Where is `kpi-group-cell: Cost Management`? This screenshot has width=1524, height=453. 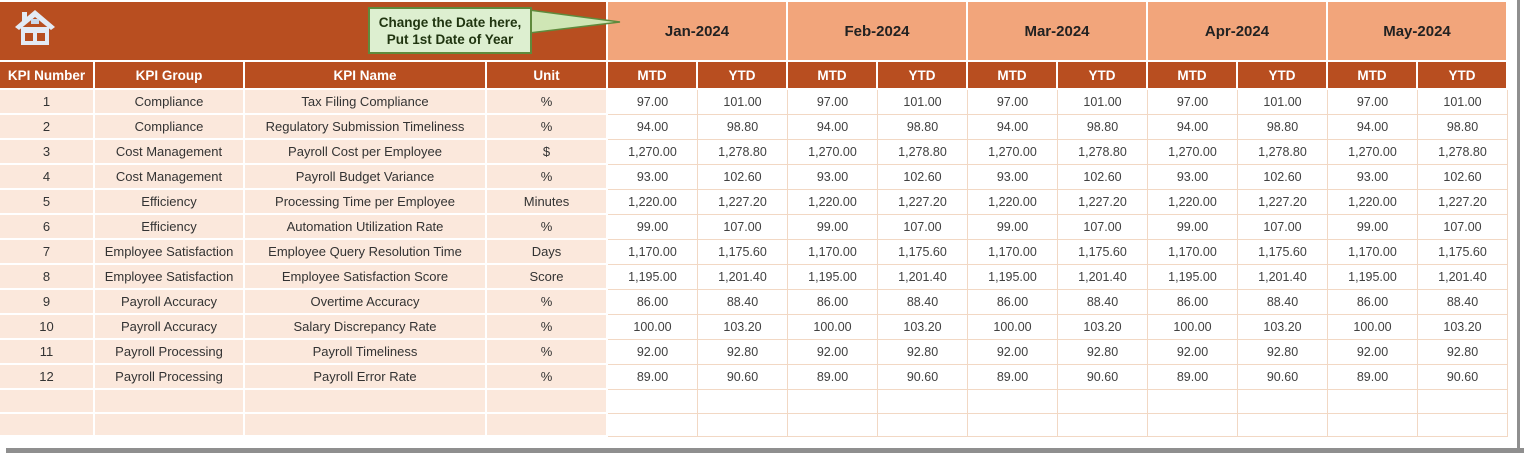 kpi-group-cell: Cost Management is located at coordinates (170, 177).